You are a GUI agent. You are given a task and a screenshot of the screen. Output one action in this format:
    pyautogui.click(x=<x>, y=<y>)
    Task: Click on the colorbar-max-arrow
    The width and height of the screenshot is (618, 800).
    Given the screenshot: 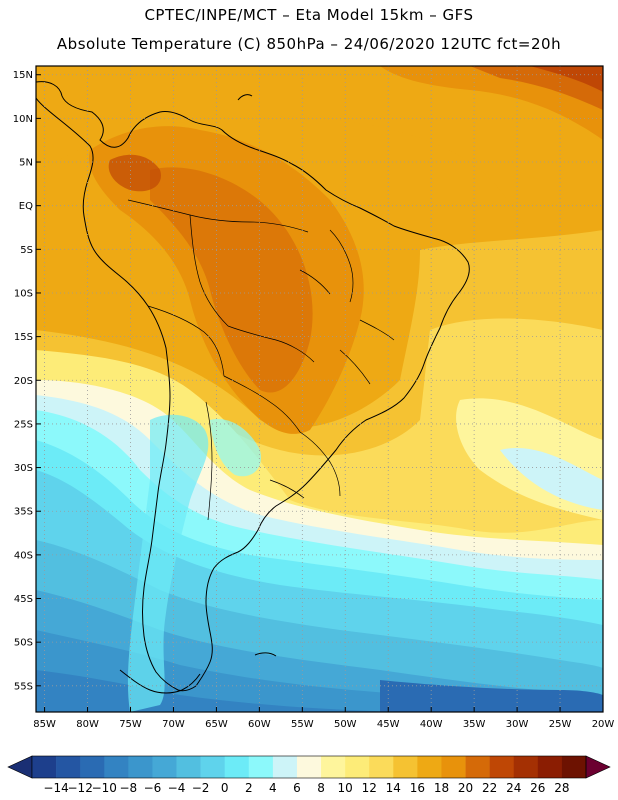 What is the action you would take?
    pyautogui.click(x=598, y=767)
    